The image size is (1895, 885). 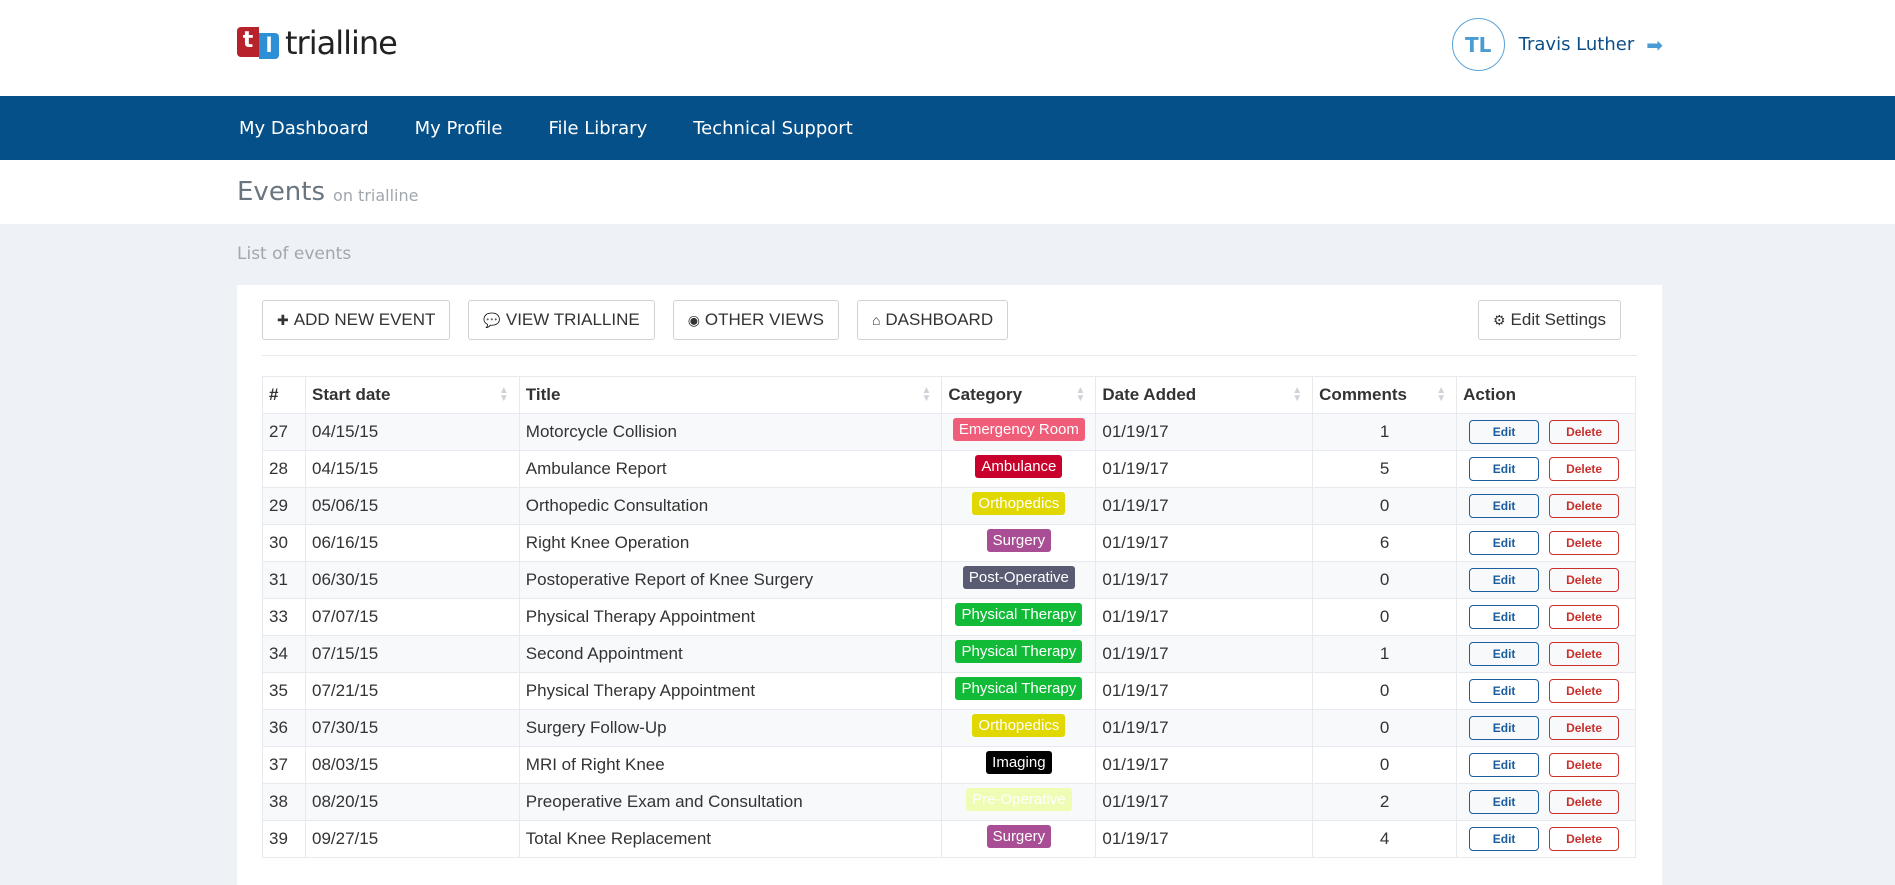 I want to click on col-id: #, so click(x=284, y=395).